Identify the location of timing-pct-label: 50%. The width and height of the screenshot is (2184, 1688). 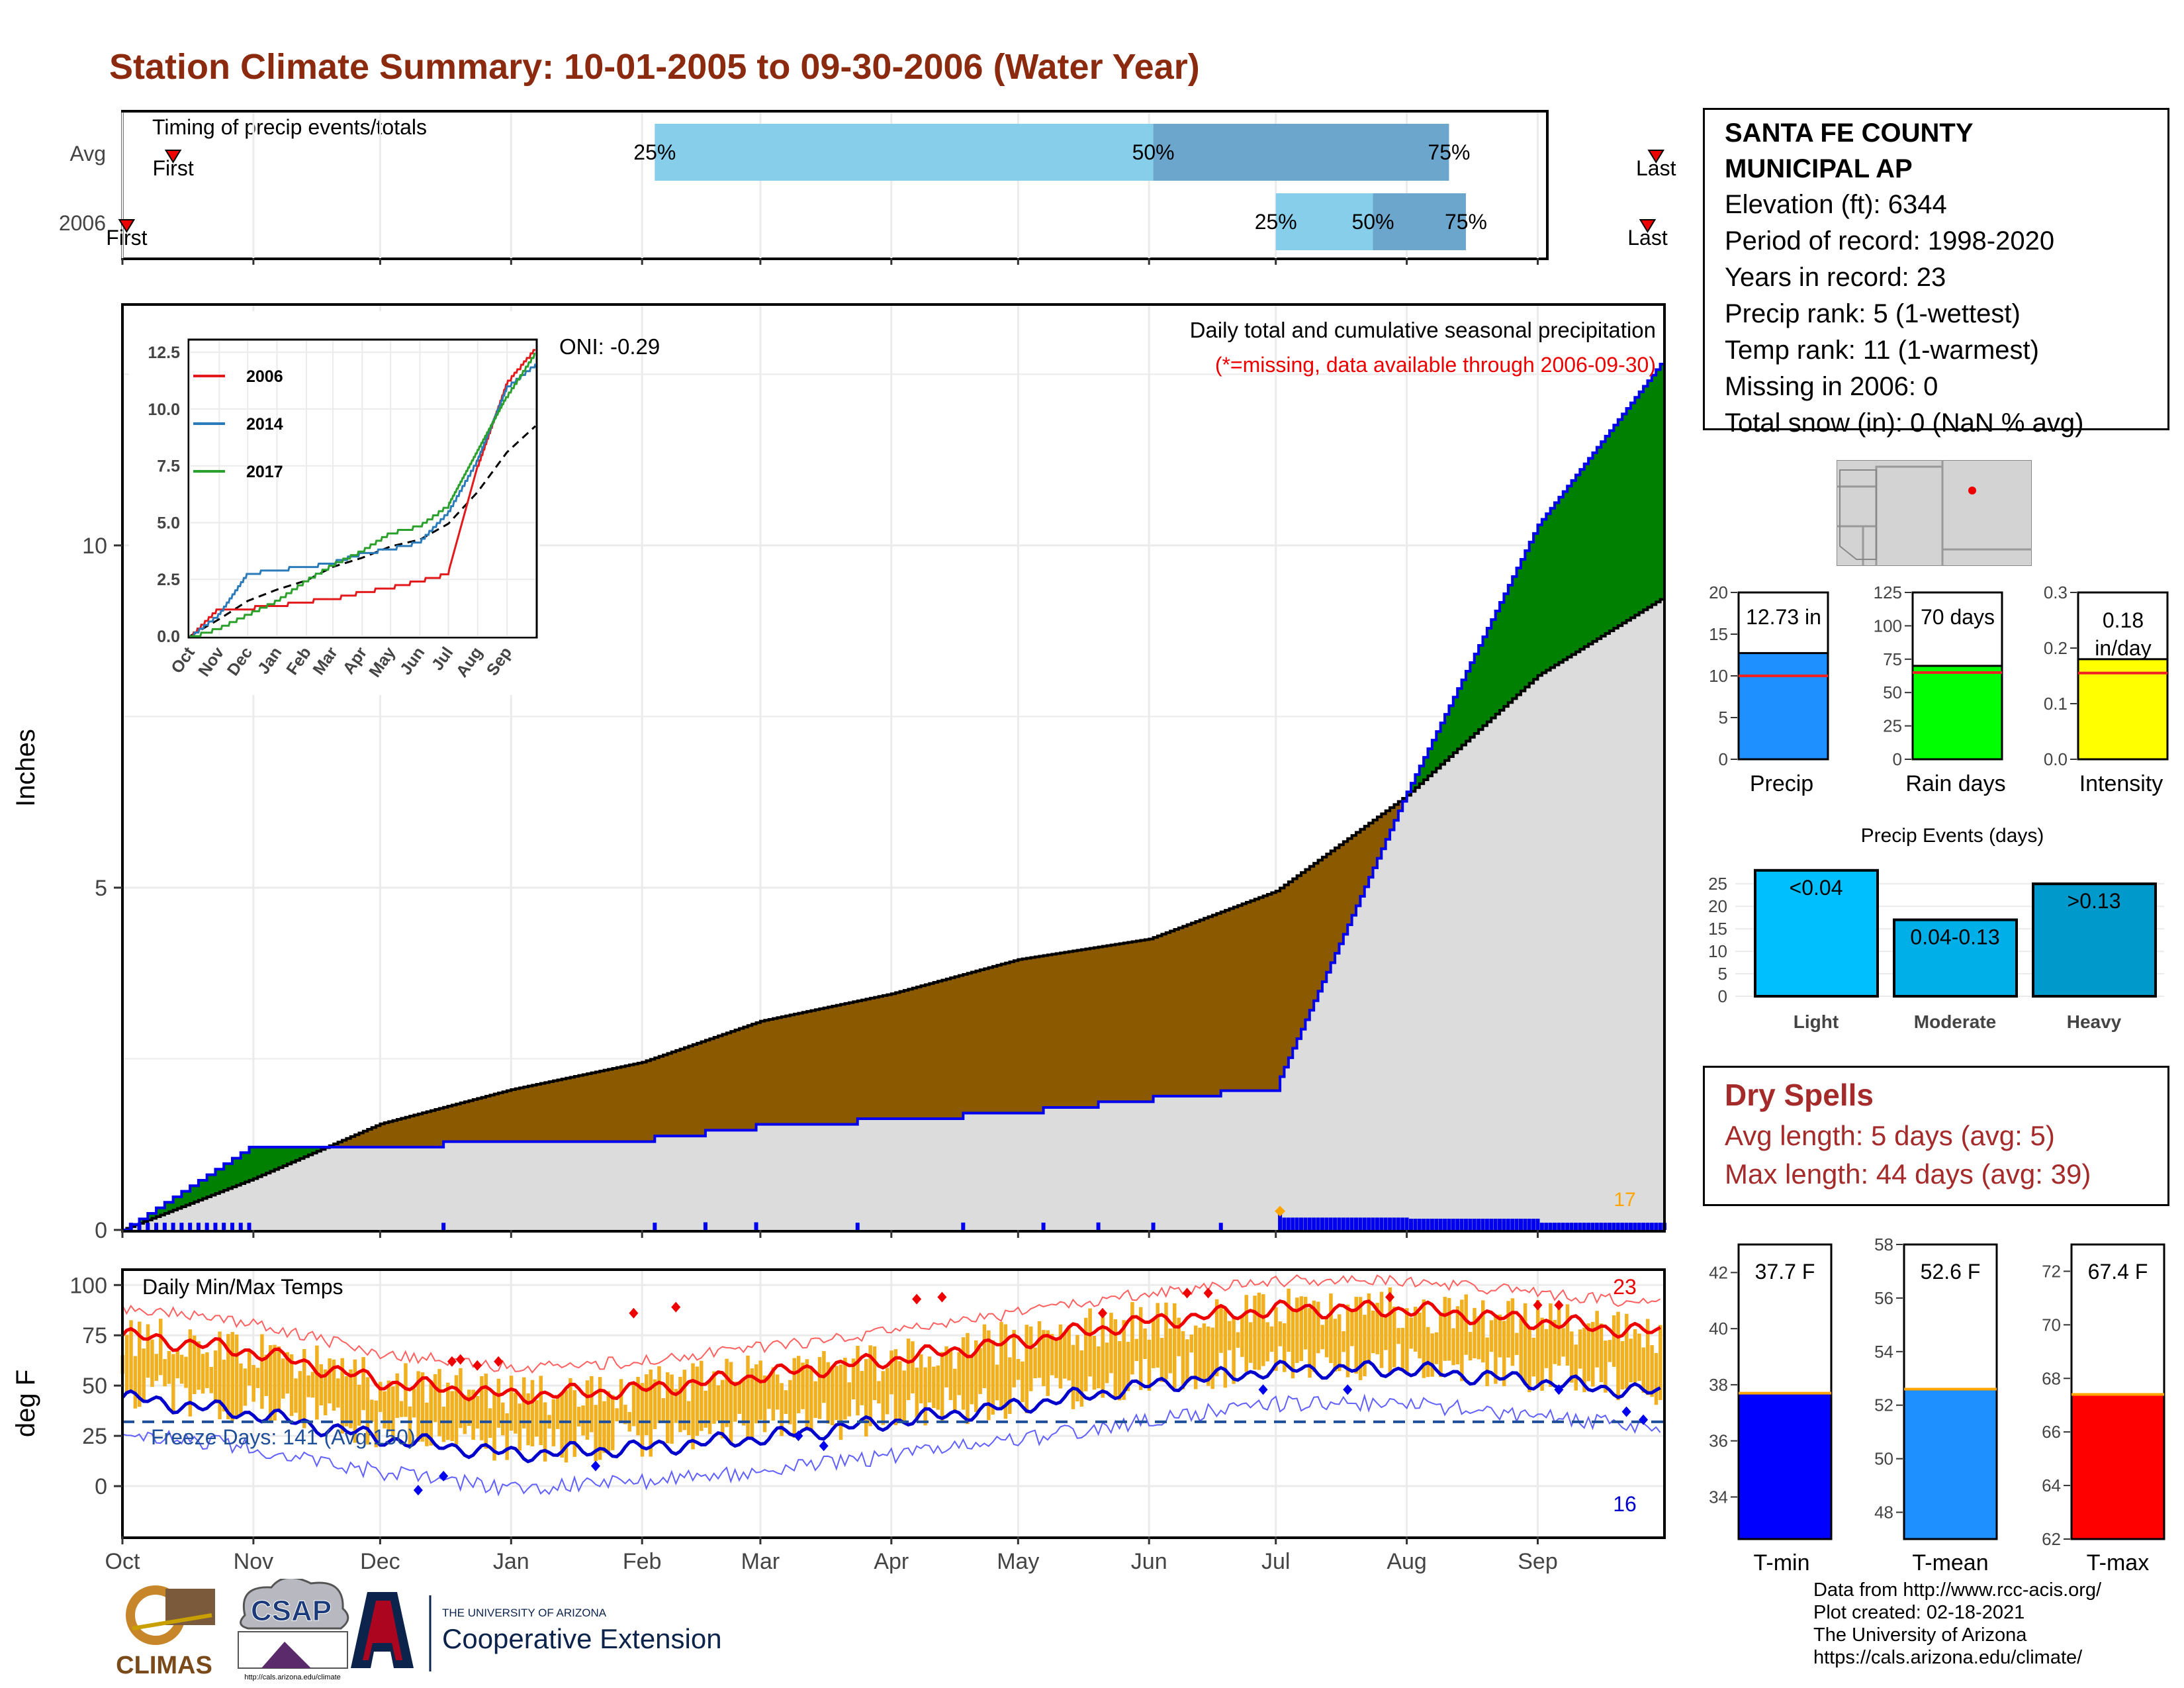
(1373, 222).